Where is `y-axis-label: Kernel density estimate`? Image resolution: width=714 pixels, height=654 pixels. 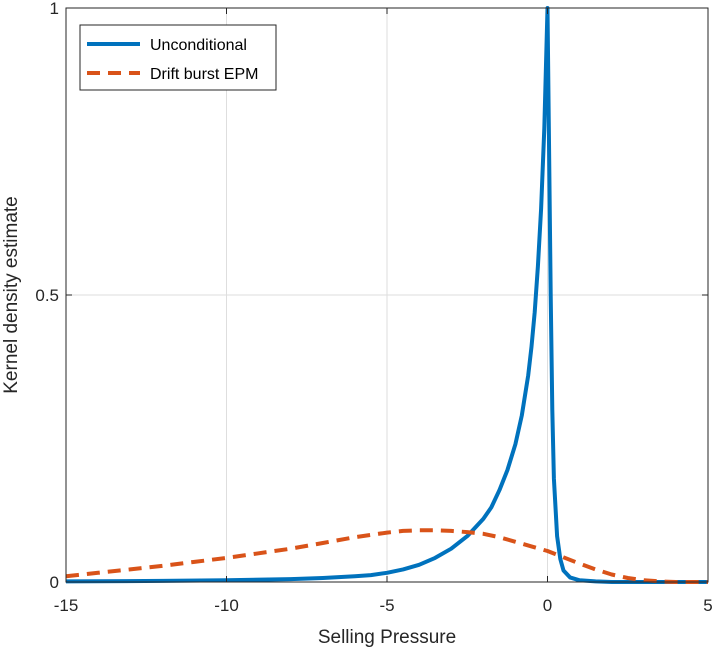
y-axis-label: Kernel density estimate is located at coordinates (11, 295).